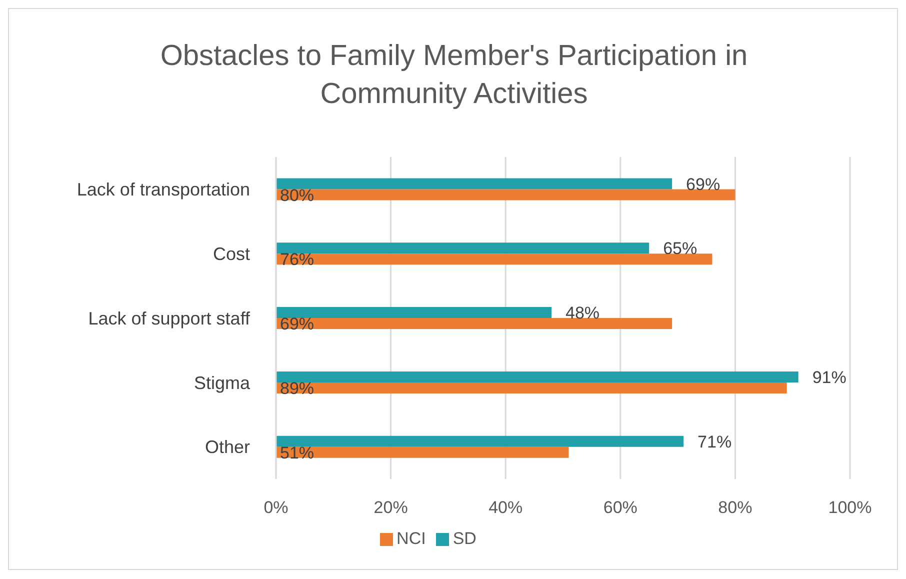  I want to click on data-label: 51%, so click(297, 452).